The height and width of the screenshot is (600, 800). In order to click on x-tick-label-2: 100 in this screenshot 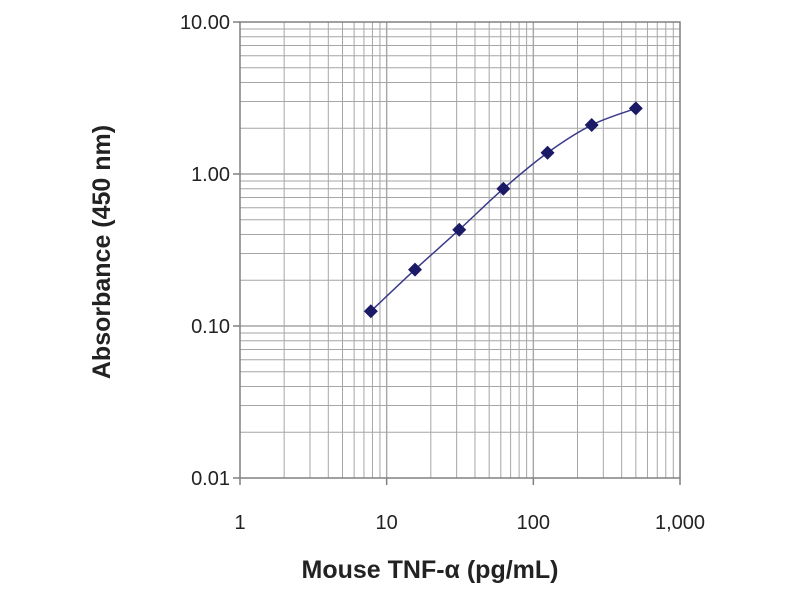, I will do `click(533, 523)`.